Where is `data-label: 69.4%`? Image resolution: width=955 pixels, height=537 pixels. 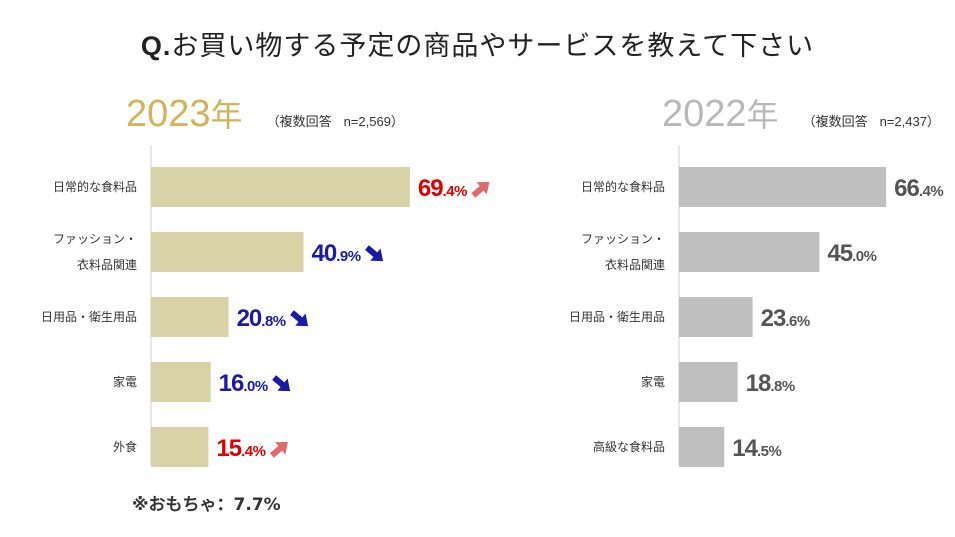
data-label: 69.4% is located at coordinates (442, 188).